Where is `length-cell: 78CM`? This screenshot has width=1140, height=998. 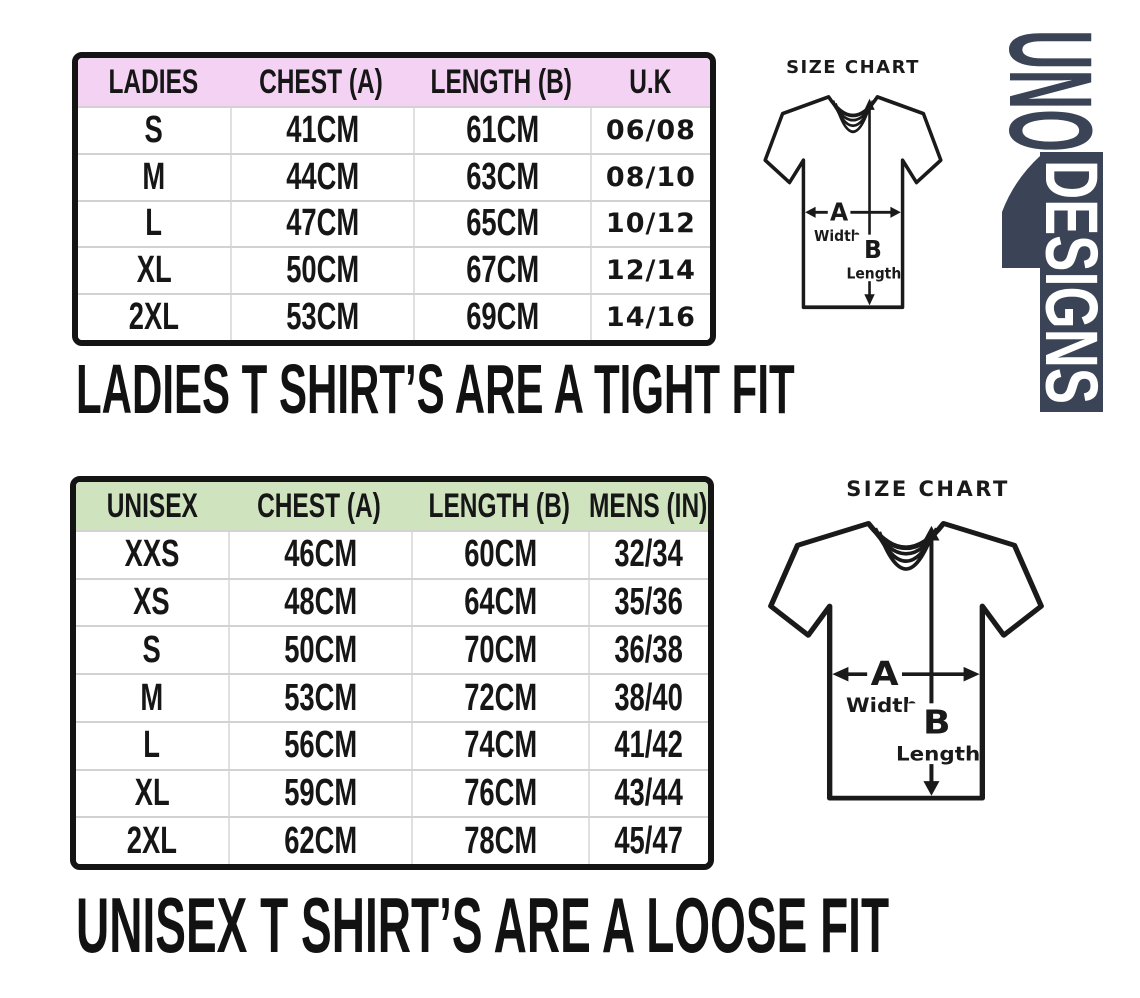
length-cell: 78CM is located at coordinates (499, 841).